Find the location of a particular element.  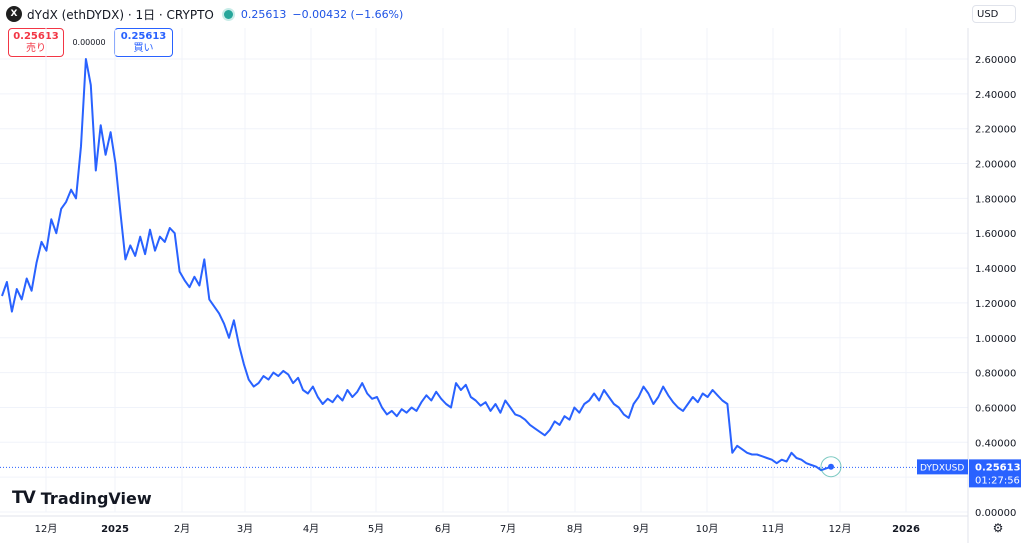

x-tick-label: 7月 is located at coordinates (508, 529).